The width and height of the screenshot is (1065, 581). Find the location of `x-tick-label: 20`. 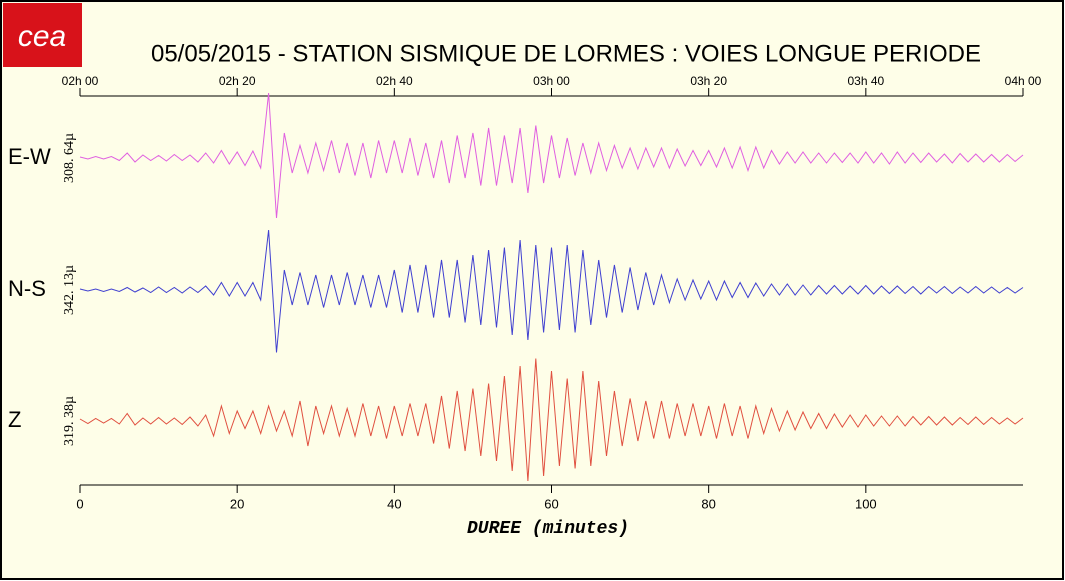

x-tick-label: 20 is located at coordinates (237, 503).